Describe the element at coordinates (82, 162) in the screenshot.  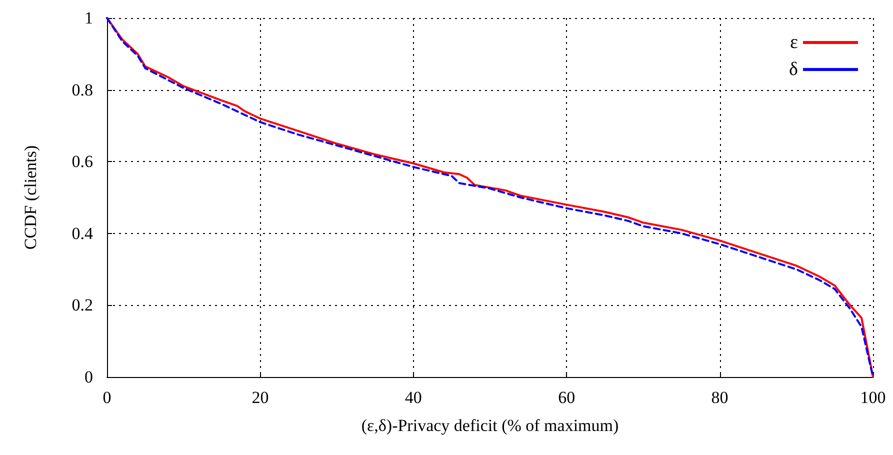
I see `y-tick-label: 0.6` at that location.